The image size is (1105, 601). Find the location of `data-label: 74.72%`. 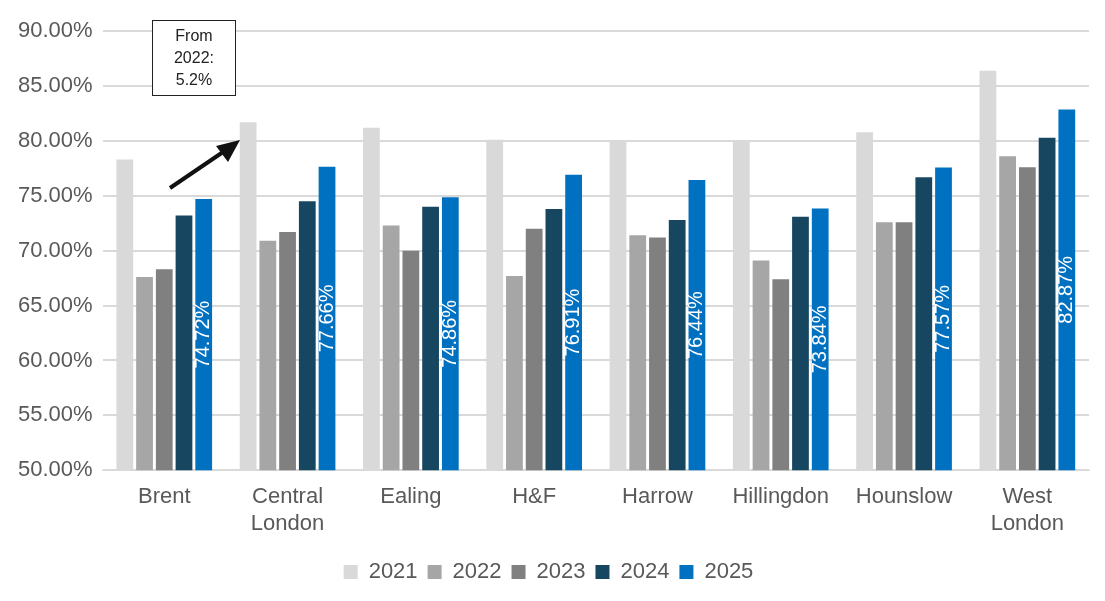

data-label: 74.72% is located at coordinates (202, 334).